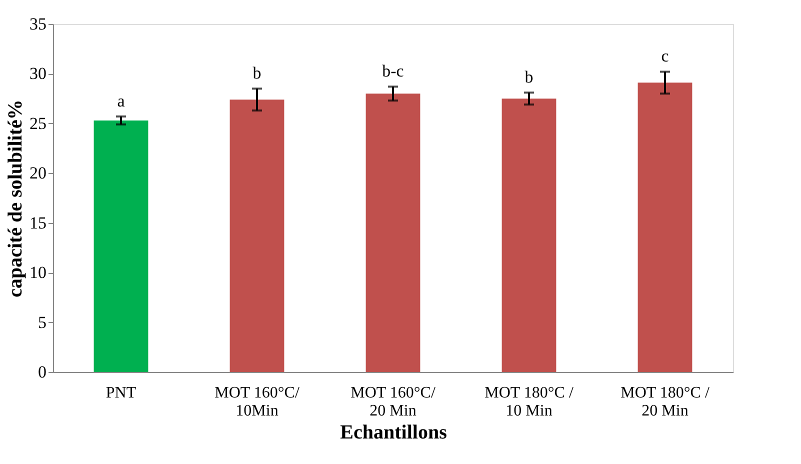 The width and height of the screenshot is (801, 464). What do you see at coordinates (121, 393) in the screenshot?
I see `x-tick-label: PNT` at bounding box center [121, 393].